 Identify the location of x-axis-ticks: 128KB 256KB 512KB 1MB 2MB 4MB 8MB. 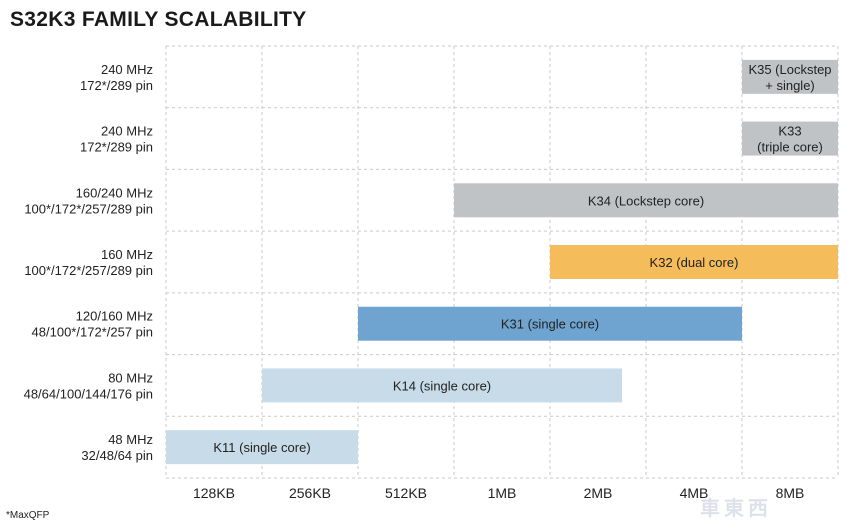
(498, 493).